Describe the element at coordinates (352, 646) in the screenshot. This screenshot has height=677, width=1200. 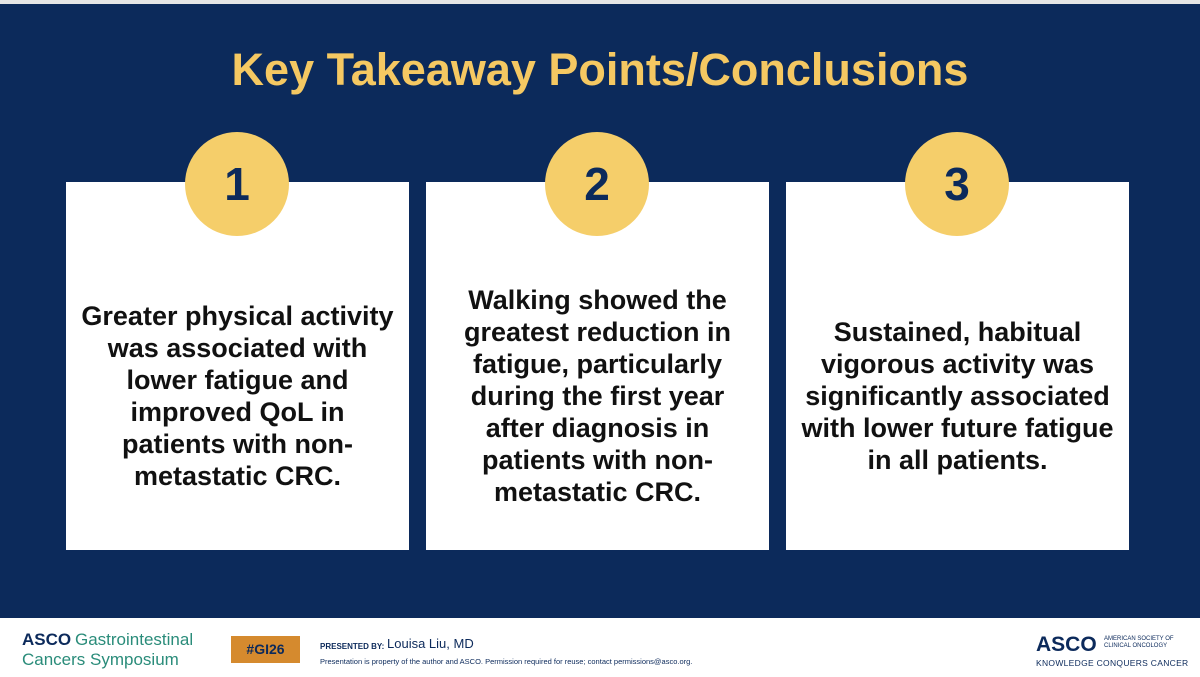
I see `presented-label: PRESENTED BY:` at that location.